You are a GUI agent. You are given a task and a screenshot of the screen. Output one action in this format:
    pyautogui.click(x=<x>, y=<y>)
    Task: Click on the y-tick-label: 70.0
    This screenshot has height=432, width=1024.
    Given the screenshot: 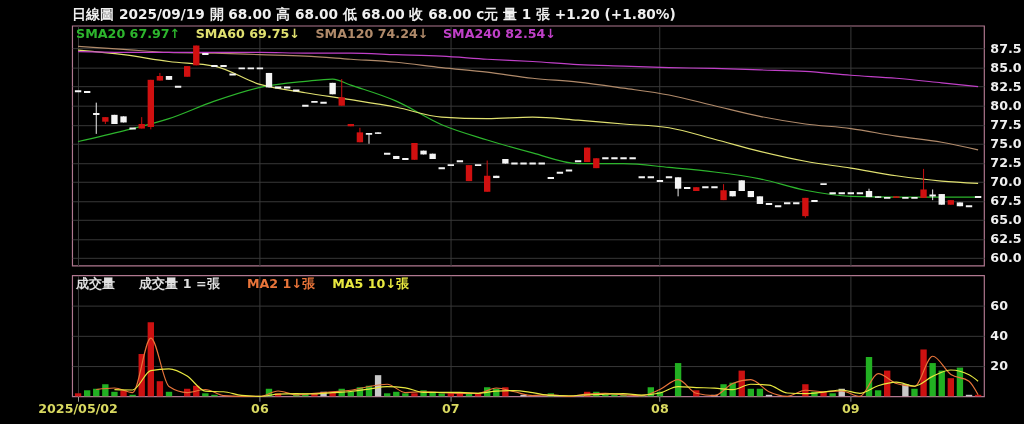 What is the action you would take?
    pyautogui.click(x=1006, y=182)
    